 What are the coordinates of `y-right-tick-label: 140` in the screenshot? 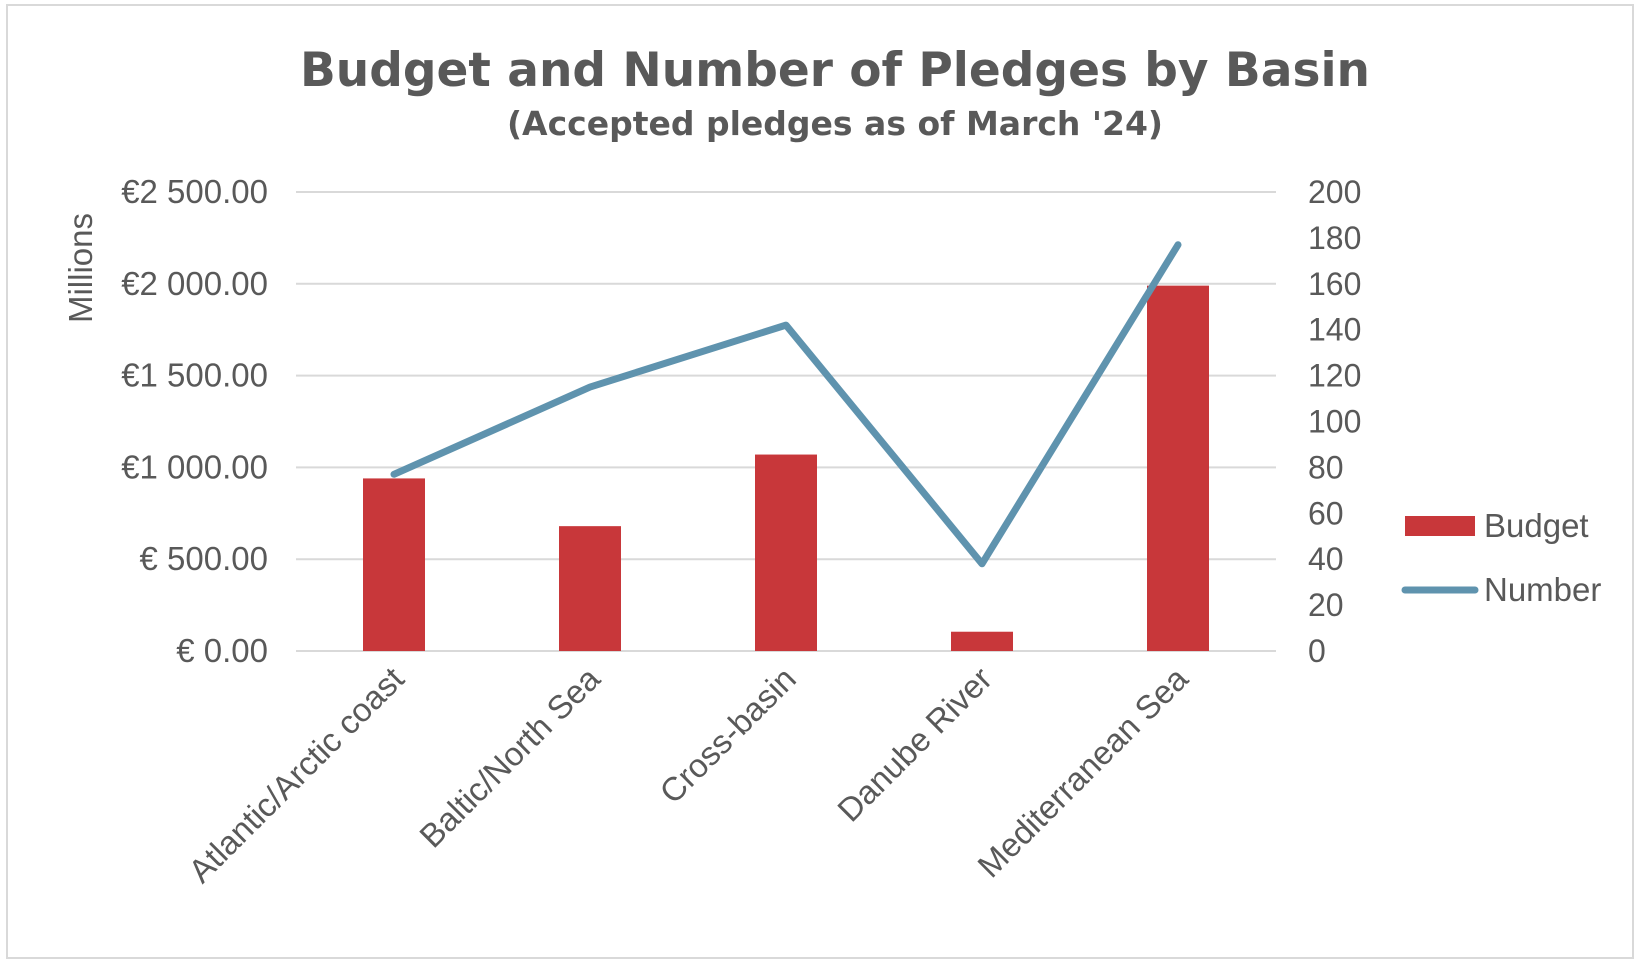 It's located at (1334, 330).